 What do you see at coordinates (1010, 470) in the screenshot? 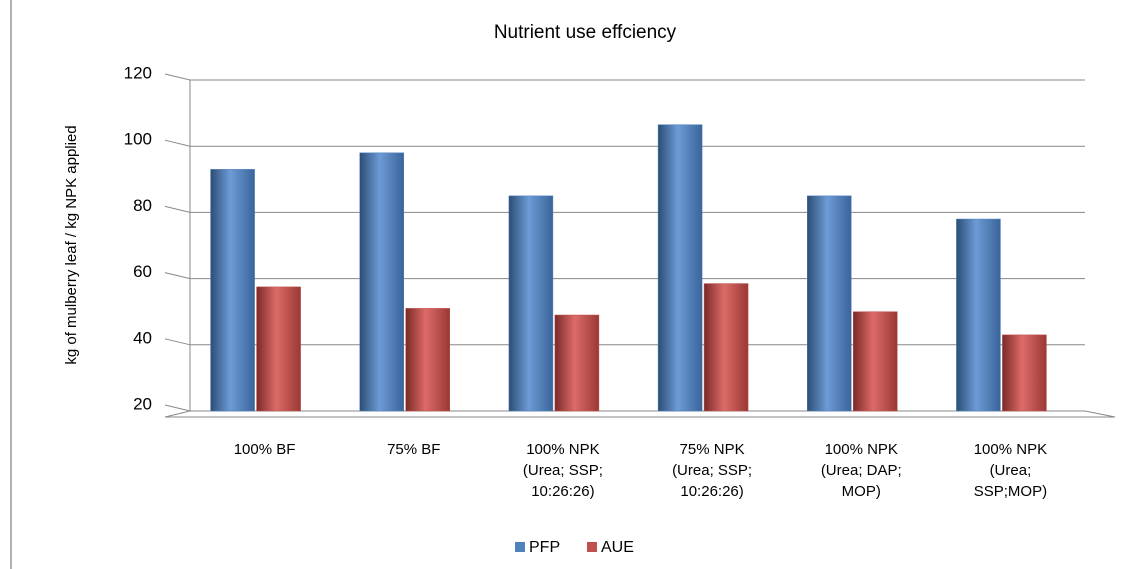
I see `x-tick-label: 100% NPK (Urea; SSP;MOP)` at bounding box center [1010, 470].